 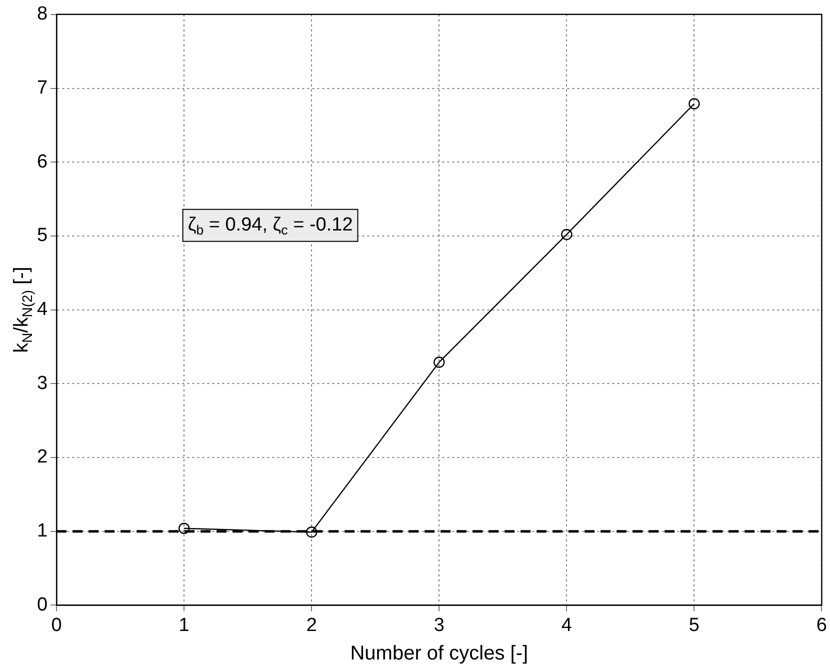 What do you see at coordinates (42, 14) in the screenshot?
I see `y-tick-label: 8` at bounding box center [42, 14].